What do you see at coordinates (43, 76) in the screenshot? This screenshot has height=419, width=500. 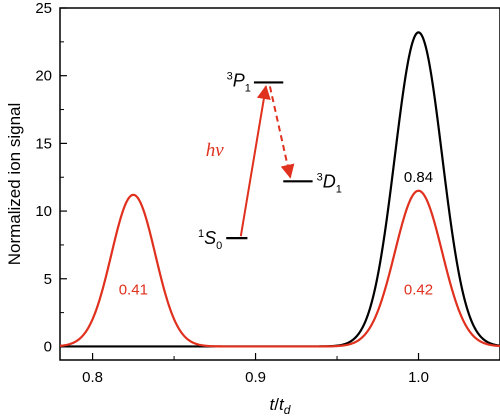 I see `y-tick-label: 20` at bounding box center [43, 76].